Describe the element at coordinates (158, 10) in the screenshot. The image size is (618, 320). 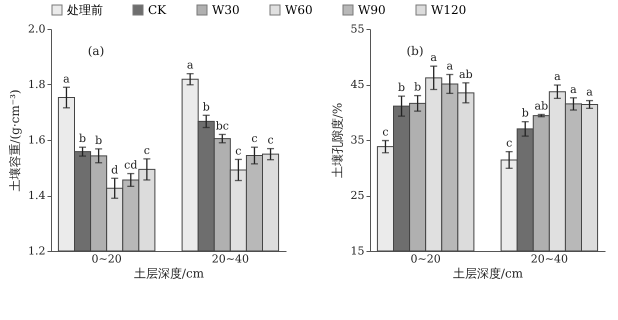
I see `legend-label: CK` at that location.